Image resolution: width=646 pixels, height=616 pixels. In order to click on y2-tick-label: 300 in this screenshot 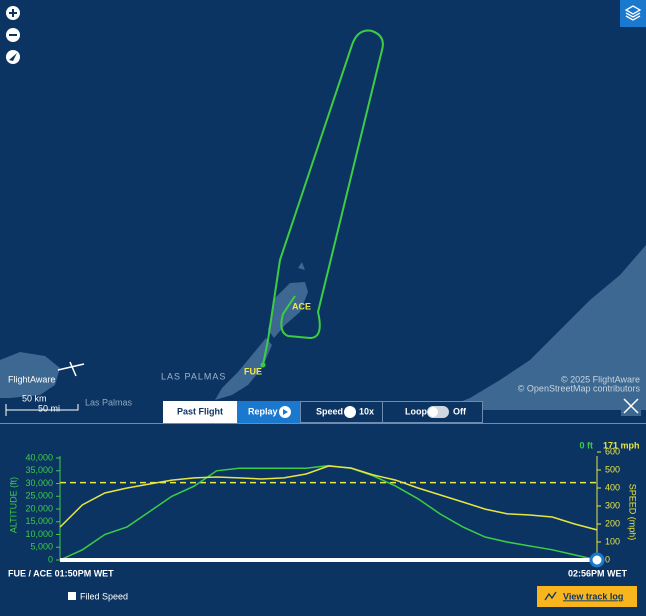, I will do `click(612, 505)`.